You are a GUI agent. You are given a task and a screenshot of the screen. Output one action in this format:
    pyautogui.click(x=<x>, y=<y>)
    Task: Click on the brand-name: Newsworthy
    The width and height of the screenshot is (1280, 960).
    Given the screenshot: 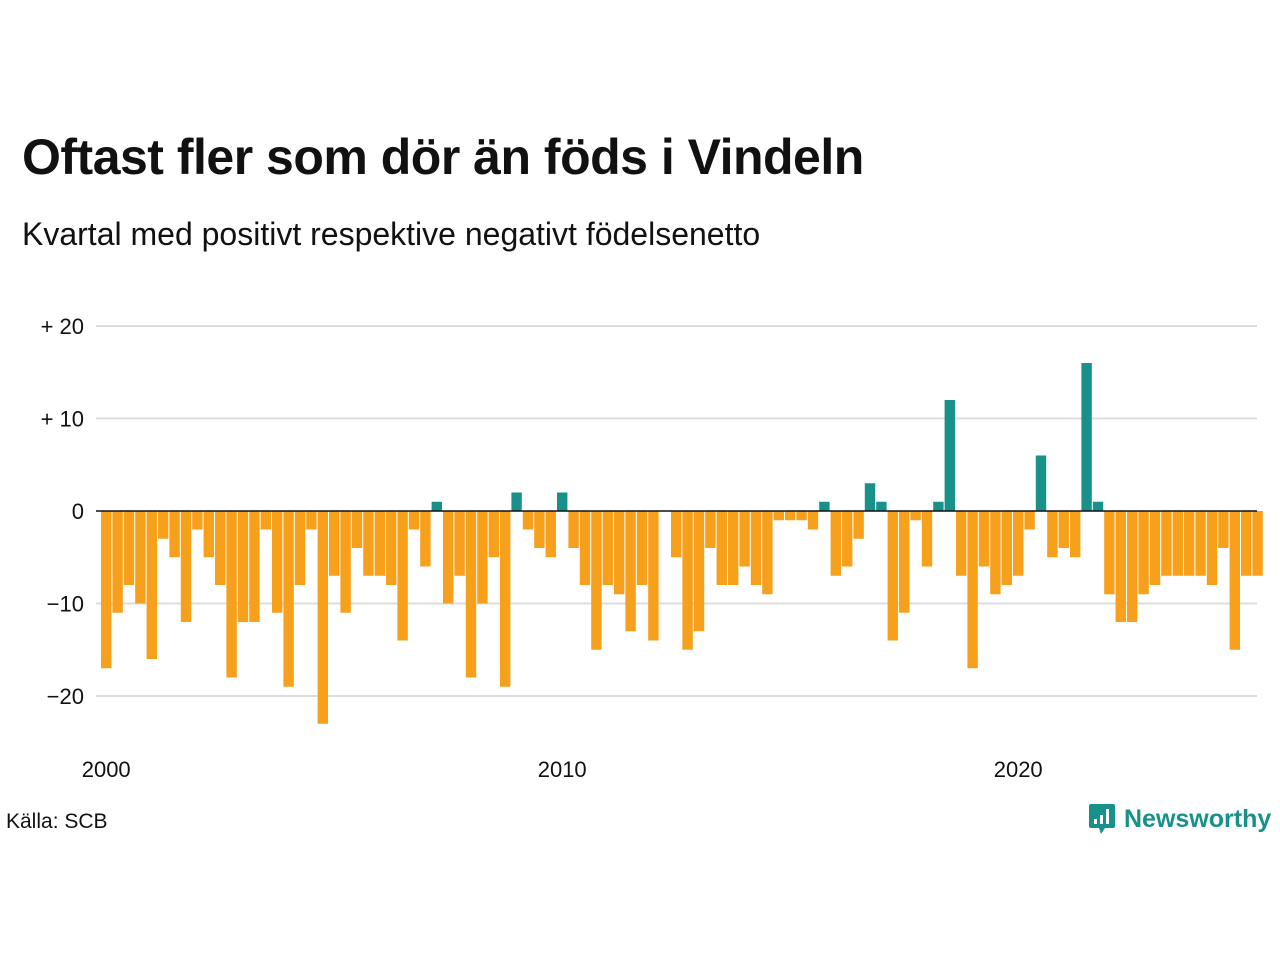 What is the action you would take?
    pyautogui.click(x=1198, y=818)
    